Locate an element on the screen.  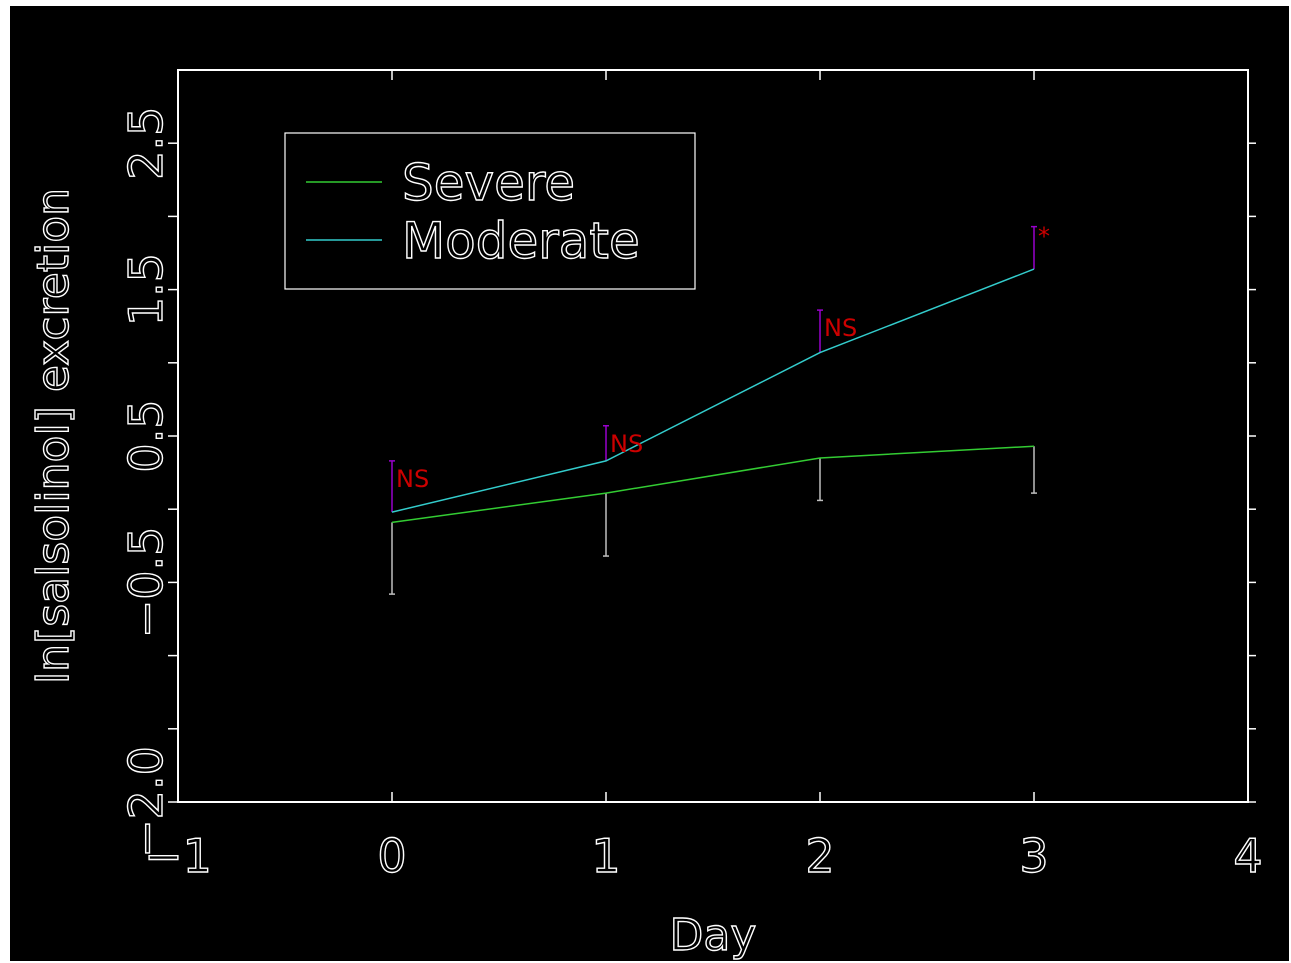
severe-series-line is located at coordinates (713, 484).